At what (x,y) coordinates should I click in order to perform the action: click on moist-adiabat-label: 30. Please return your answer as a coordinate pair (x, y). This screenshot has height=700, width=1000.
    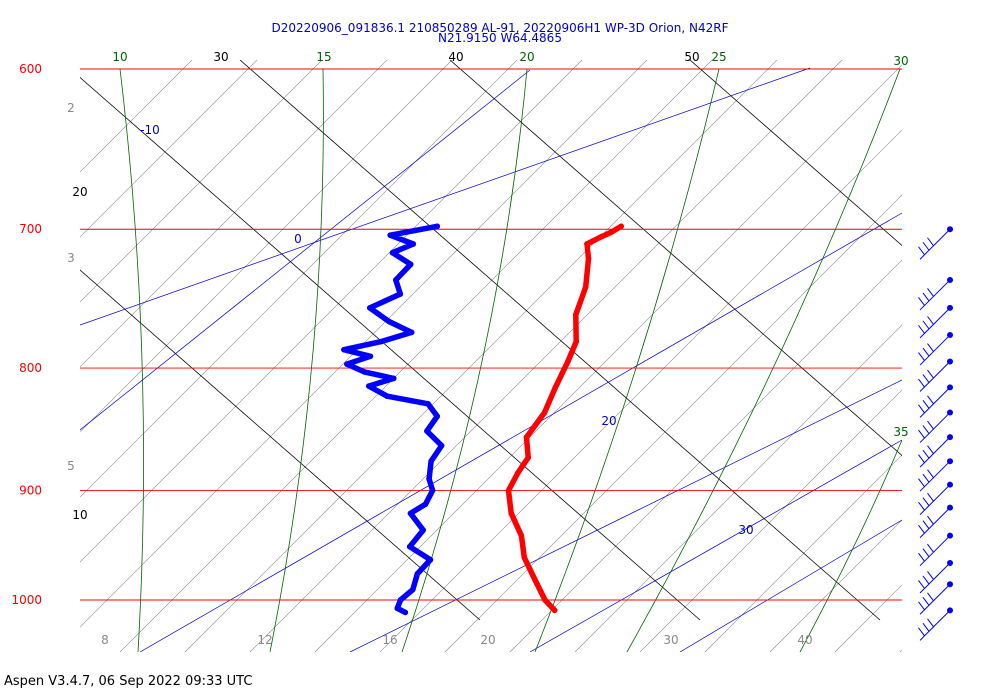
    Looking at the image, I should click on (900, 61).